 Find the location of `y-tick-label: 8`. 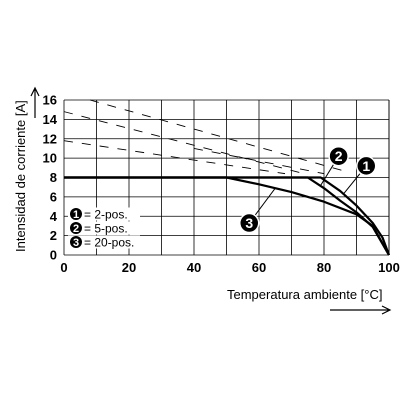

y-tick-label: 8 is located at coordinates (53, 177).